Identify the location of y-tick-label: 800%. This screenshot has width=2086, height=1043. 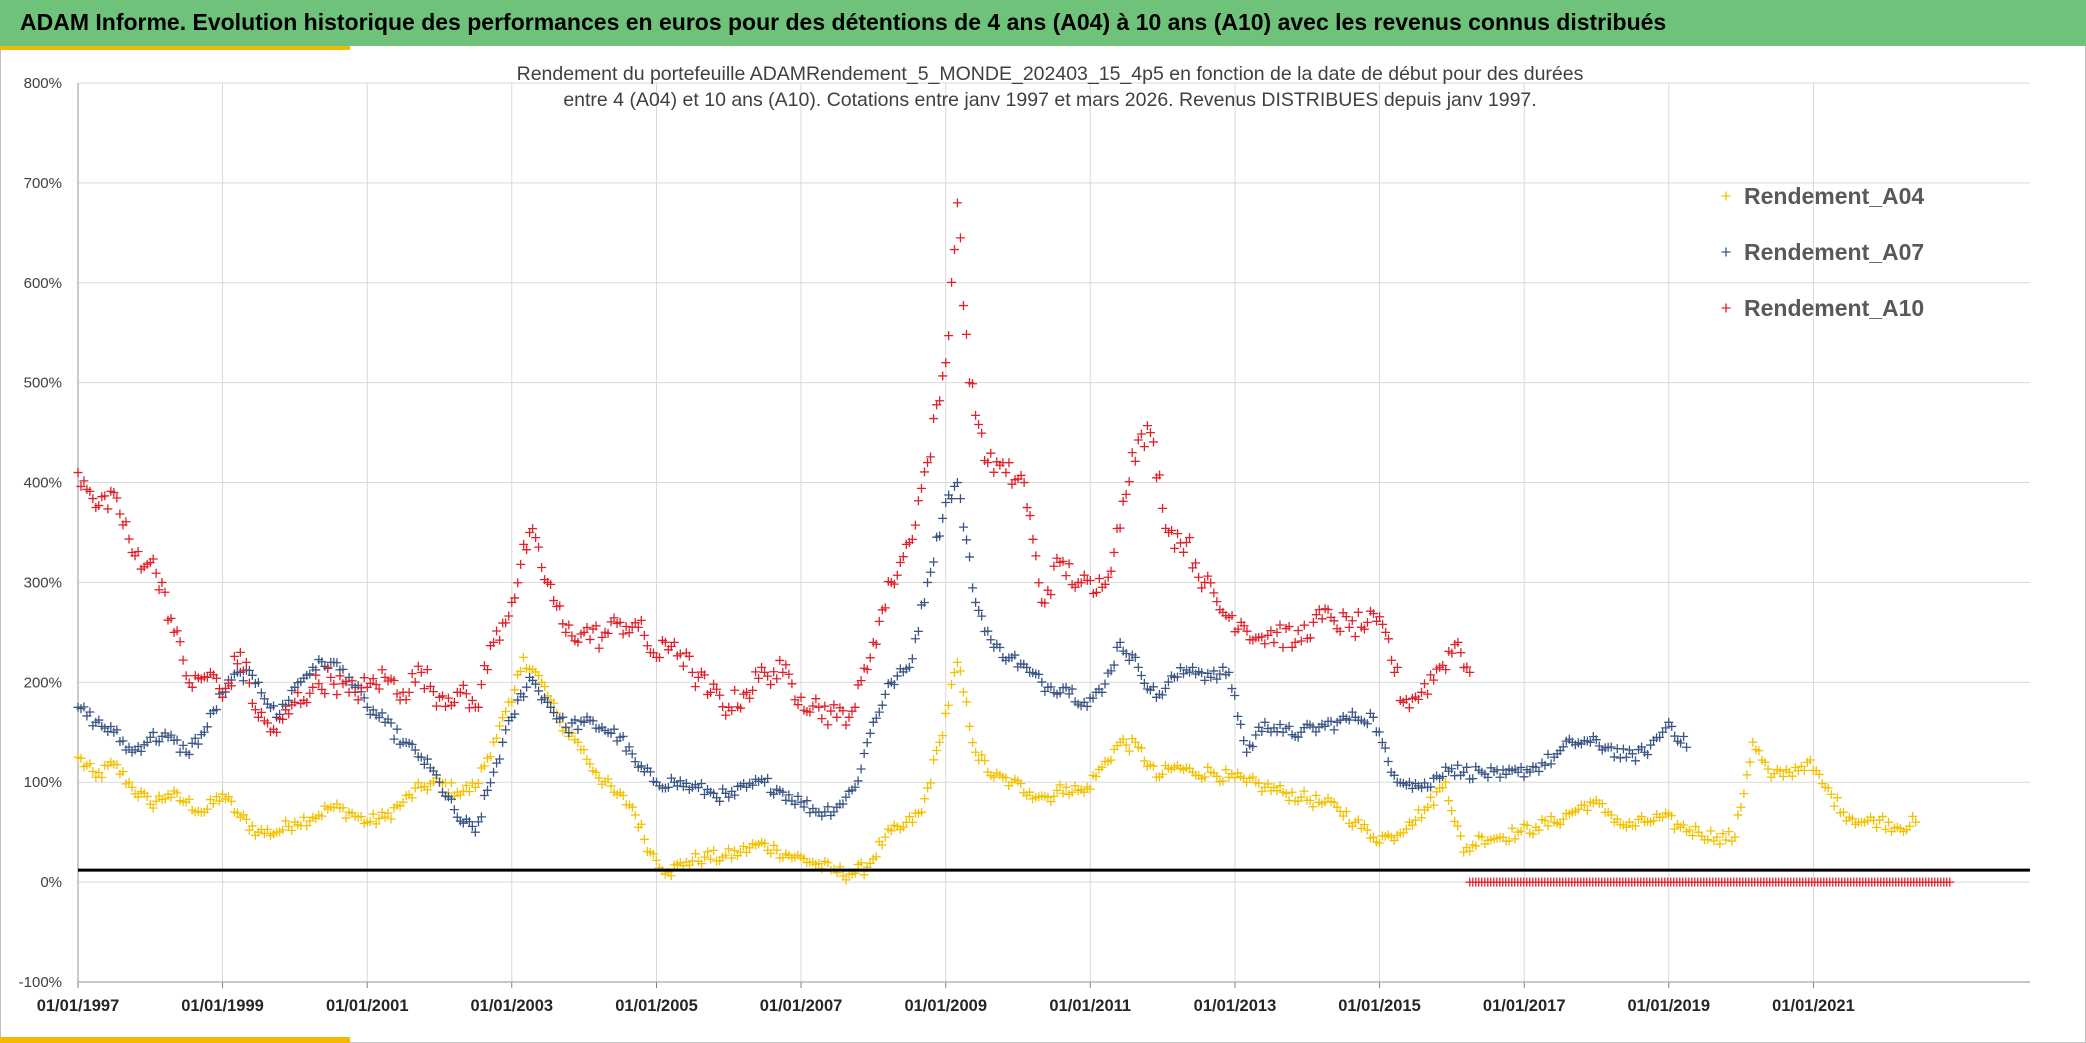
(43, 83).